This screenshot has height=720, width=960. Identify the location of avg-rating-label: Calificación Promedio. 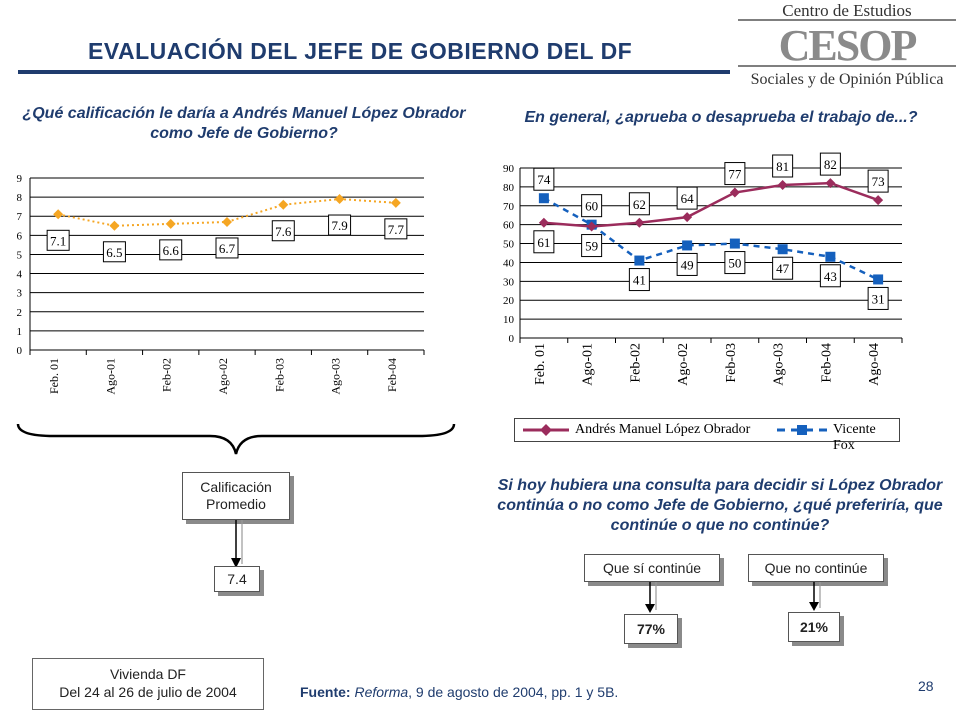
(236, 495).